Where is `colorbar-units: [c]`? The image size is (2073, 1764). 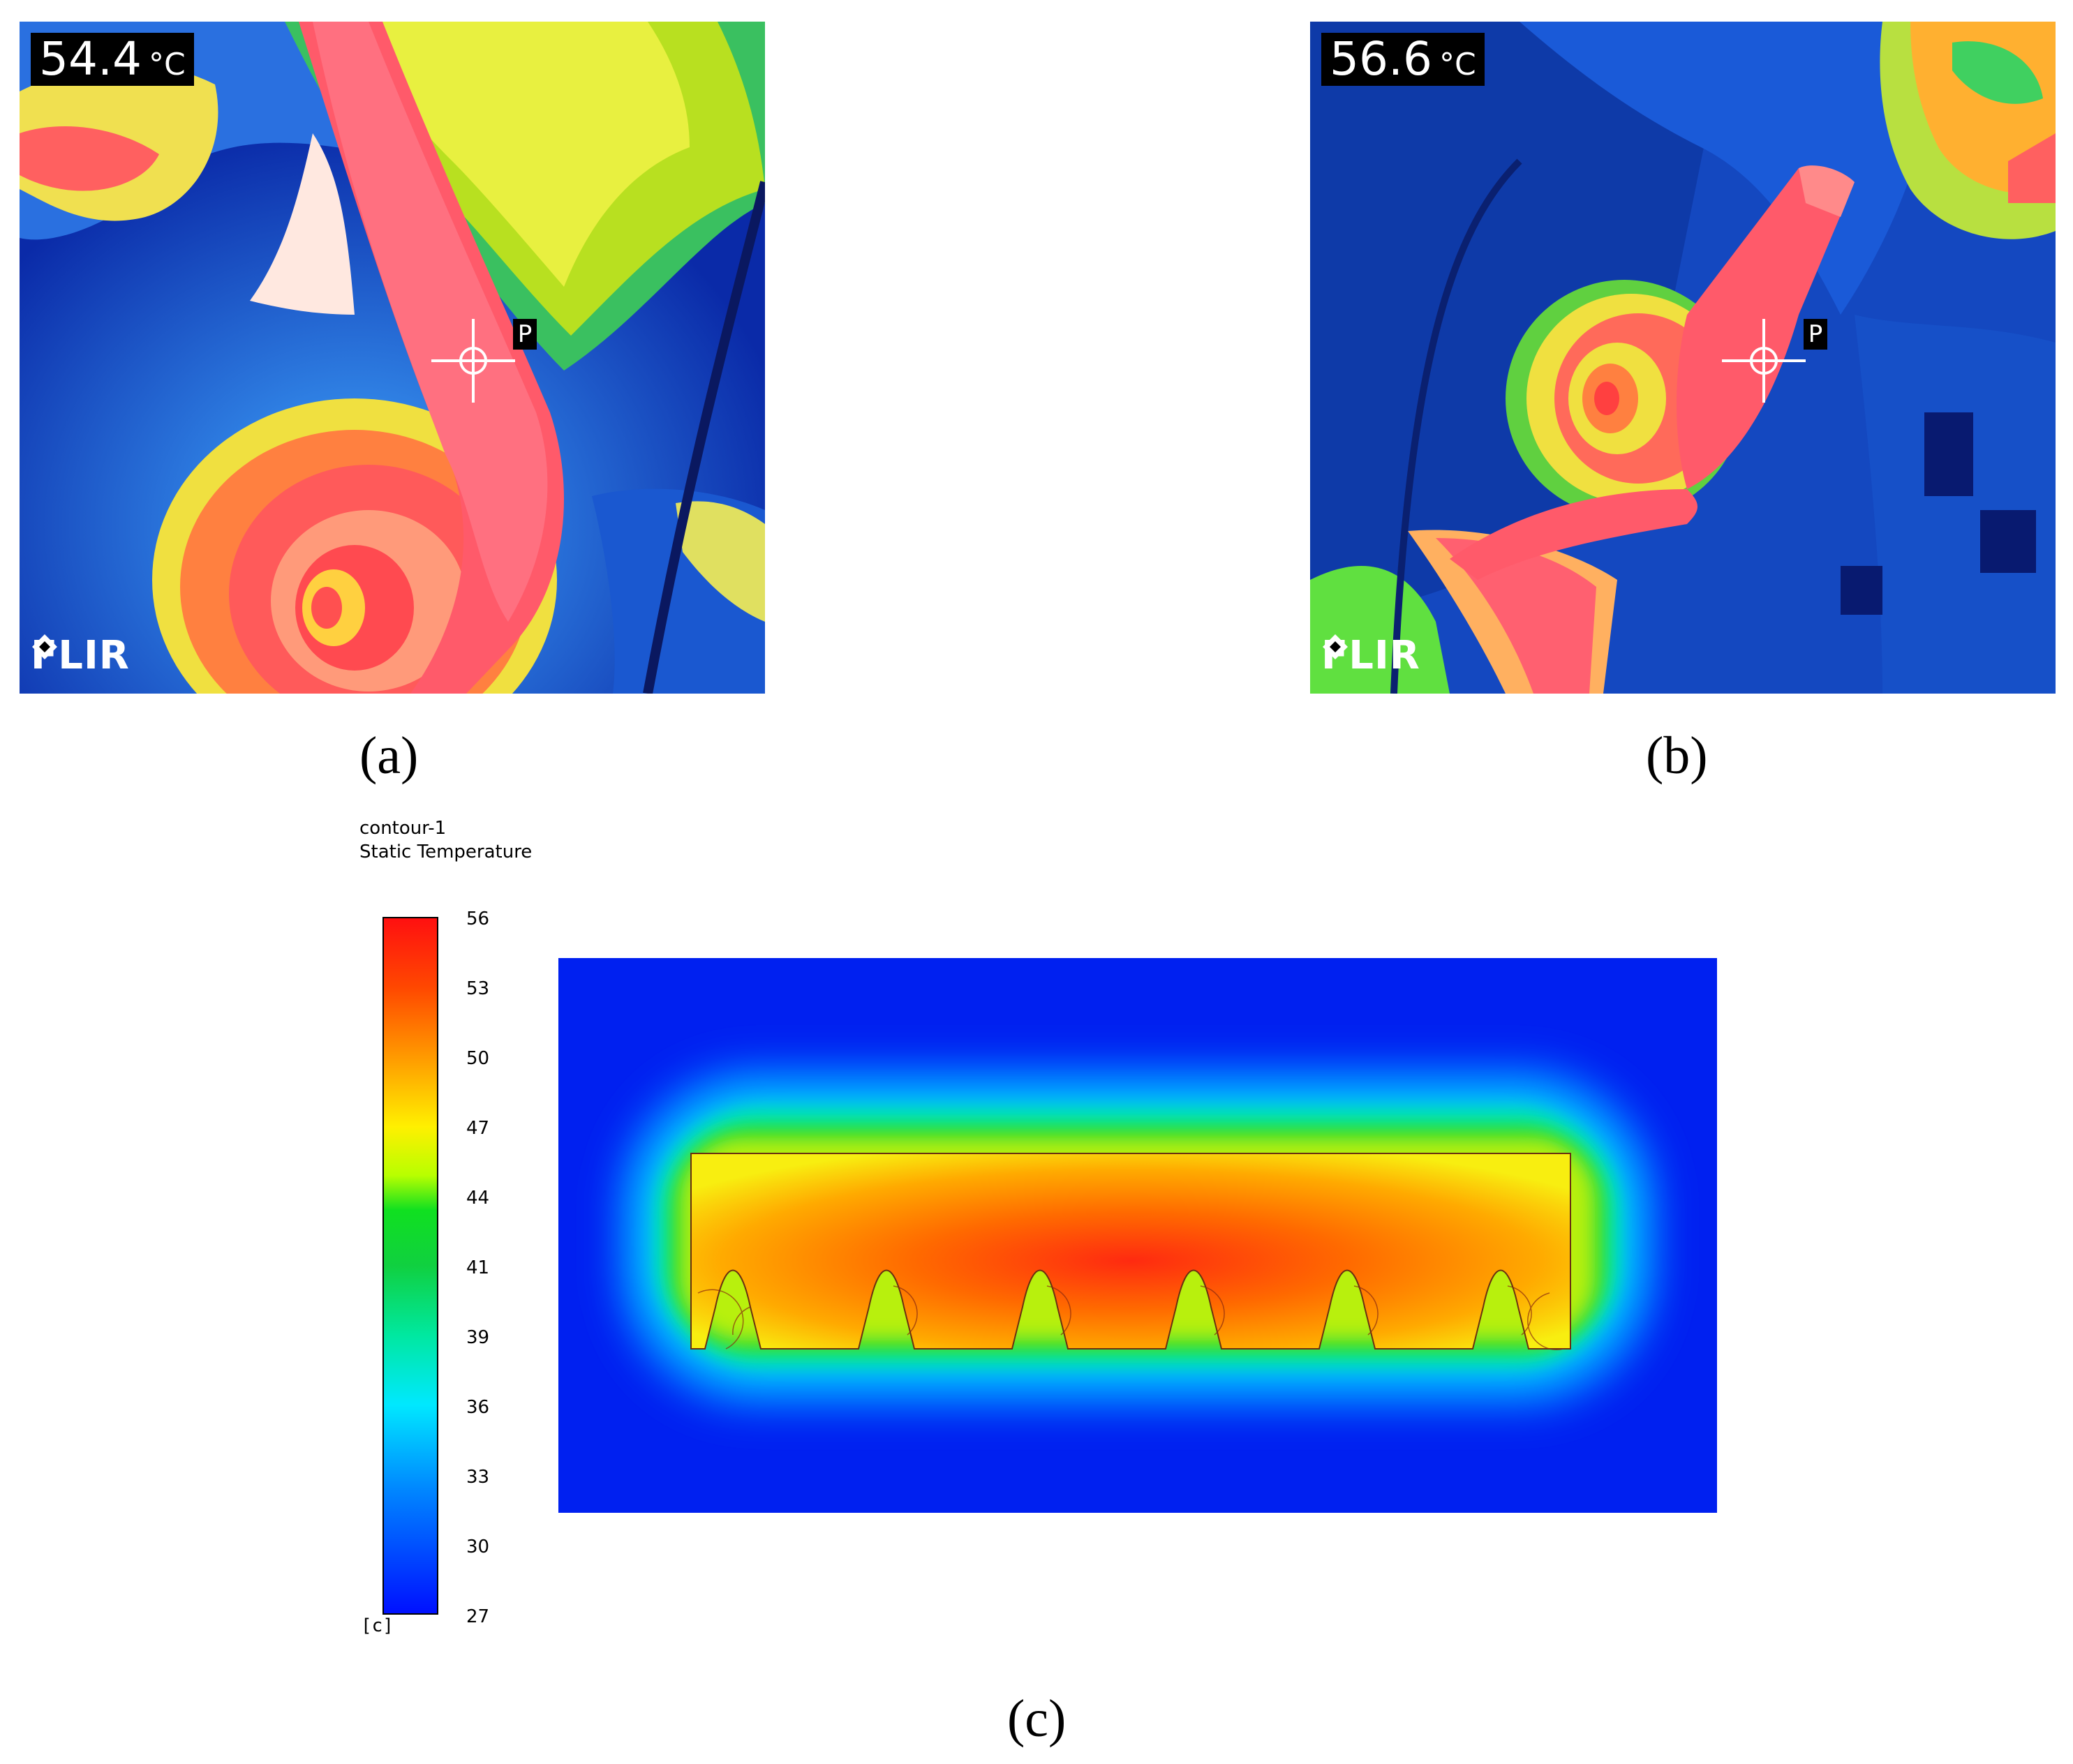
colorbar-units: [c] is located at coordinates (378, 1626).